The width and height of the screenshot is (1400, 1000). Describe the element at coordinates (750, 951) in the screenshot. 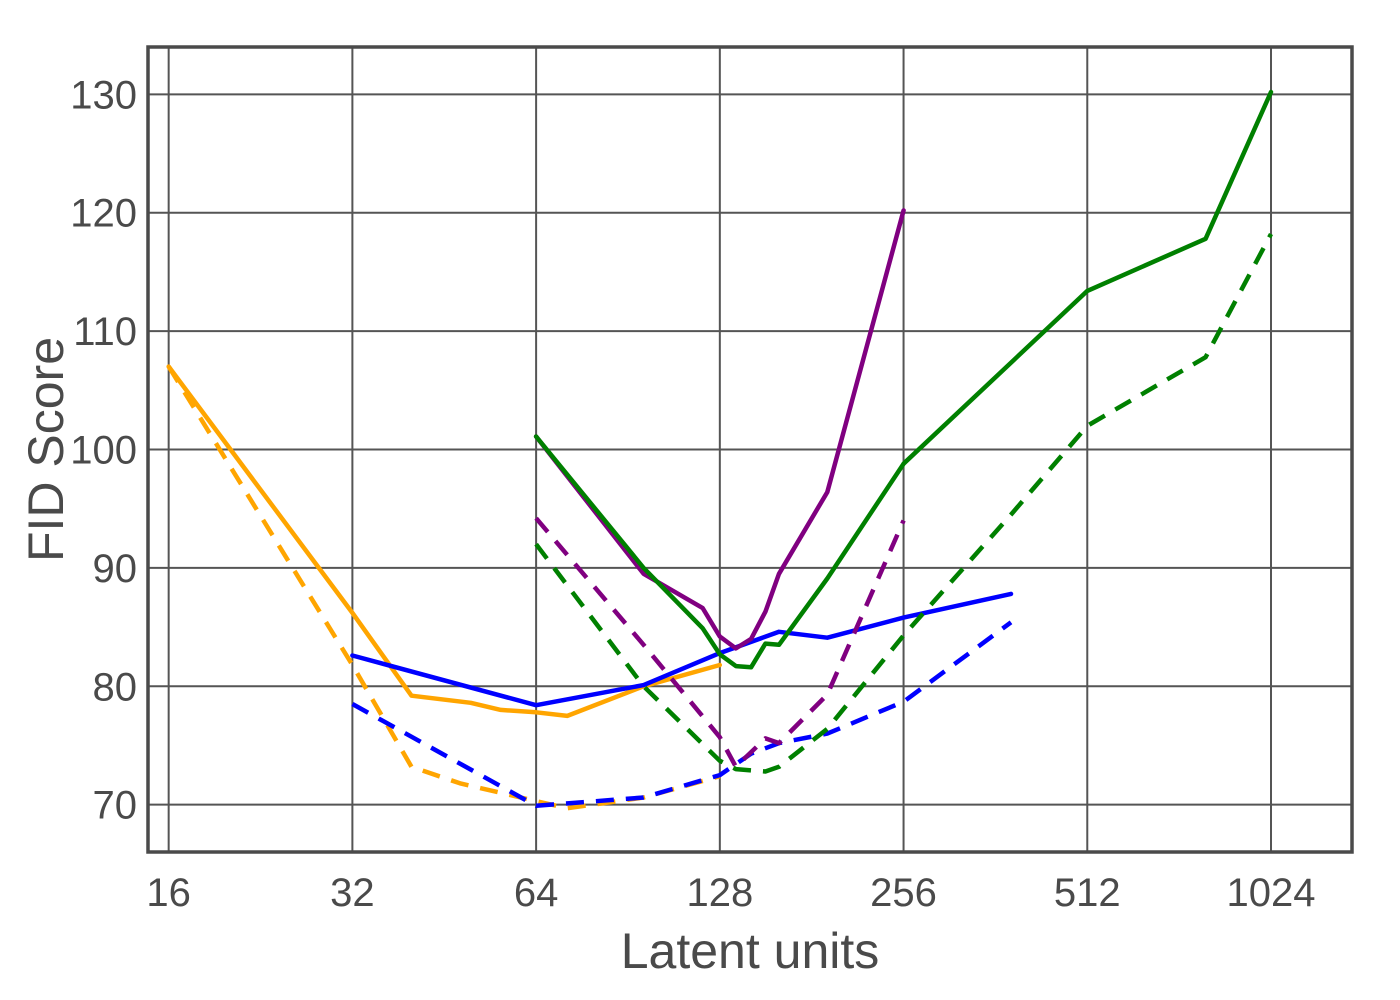

I see `x-axis-label: Latent units` at that location.